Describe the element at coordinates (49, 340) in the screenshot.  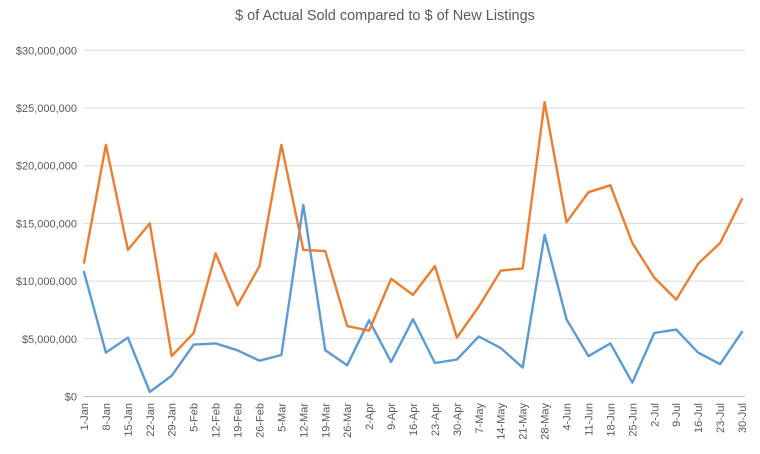
I see `y-tick-label: $5,000,000` at that location.